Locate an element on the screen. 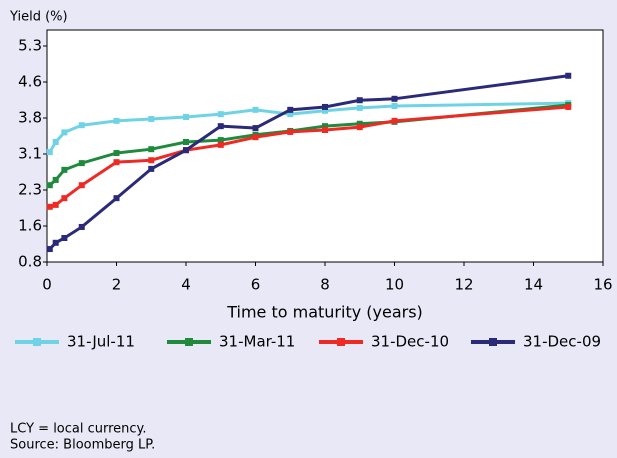  x-tick-label: 4 is located at coordinates (186, 285).